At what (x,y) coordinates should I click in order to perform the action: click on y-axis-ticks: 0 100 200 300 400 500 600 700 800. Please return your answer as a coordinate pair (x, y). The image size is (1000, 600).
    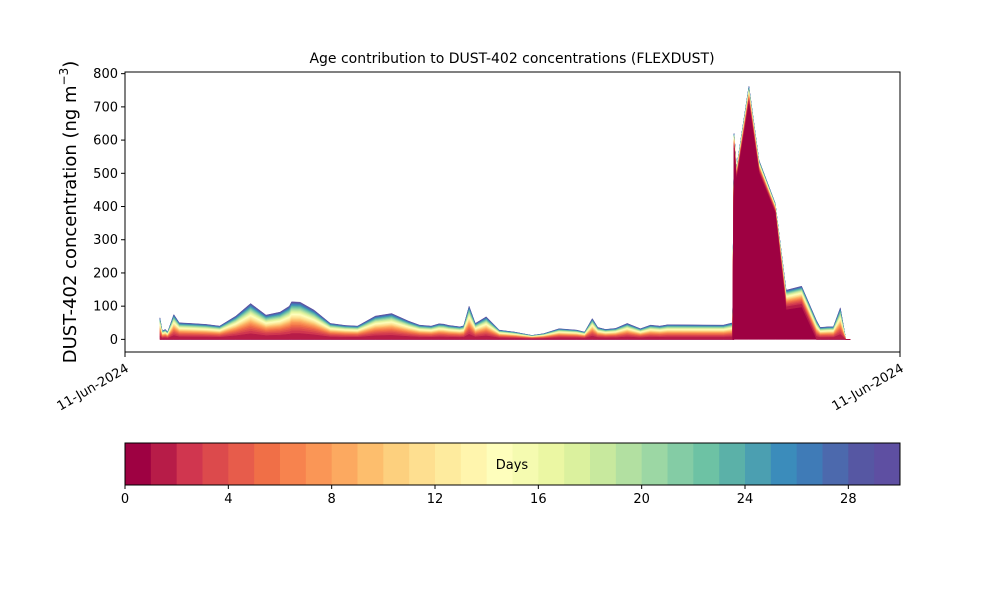
    Looking at the image, I should click on (109, 207).